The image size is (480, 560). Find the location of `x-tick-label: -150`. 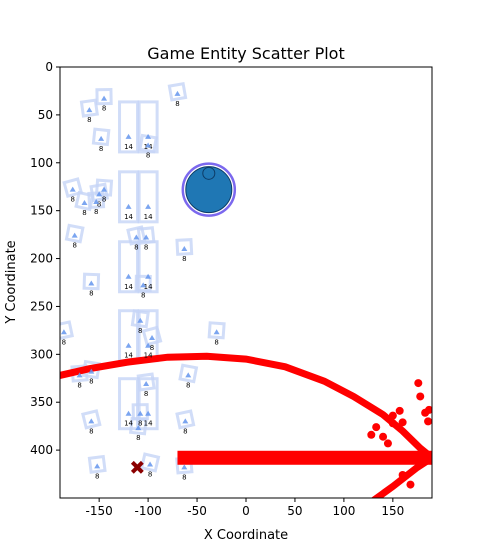

x-tick-label: -150 is located at coordinates (99, 511).